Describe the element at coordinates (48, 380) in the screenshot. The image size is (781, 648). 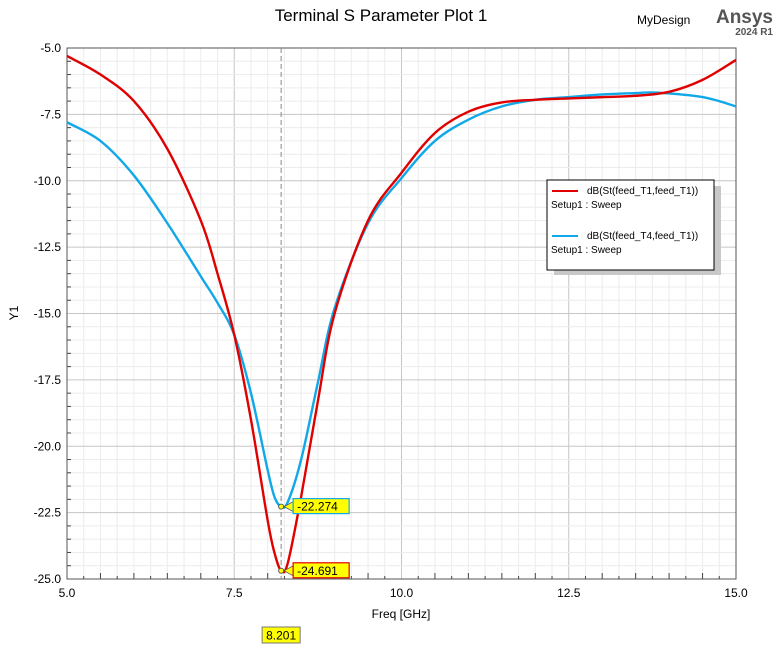
I see `y-tick-label: -17.5` at that location.